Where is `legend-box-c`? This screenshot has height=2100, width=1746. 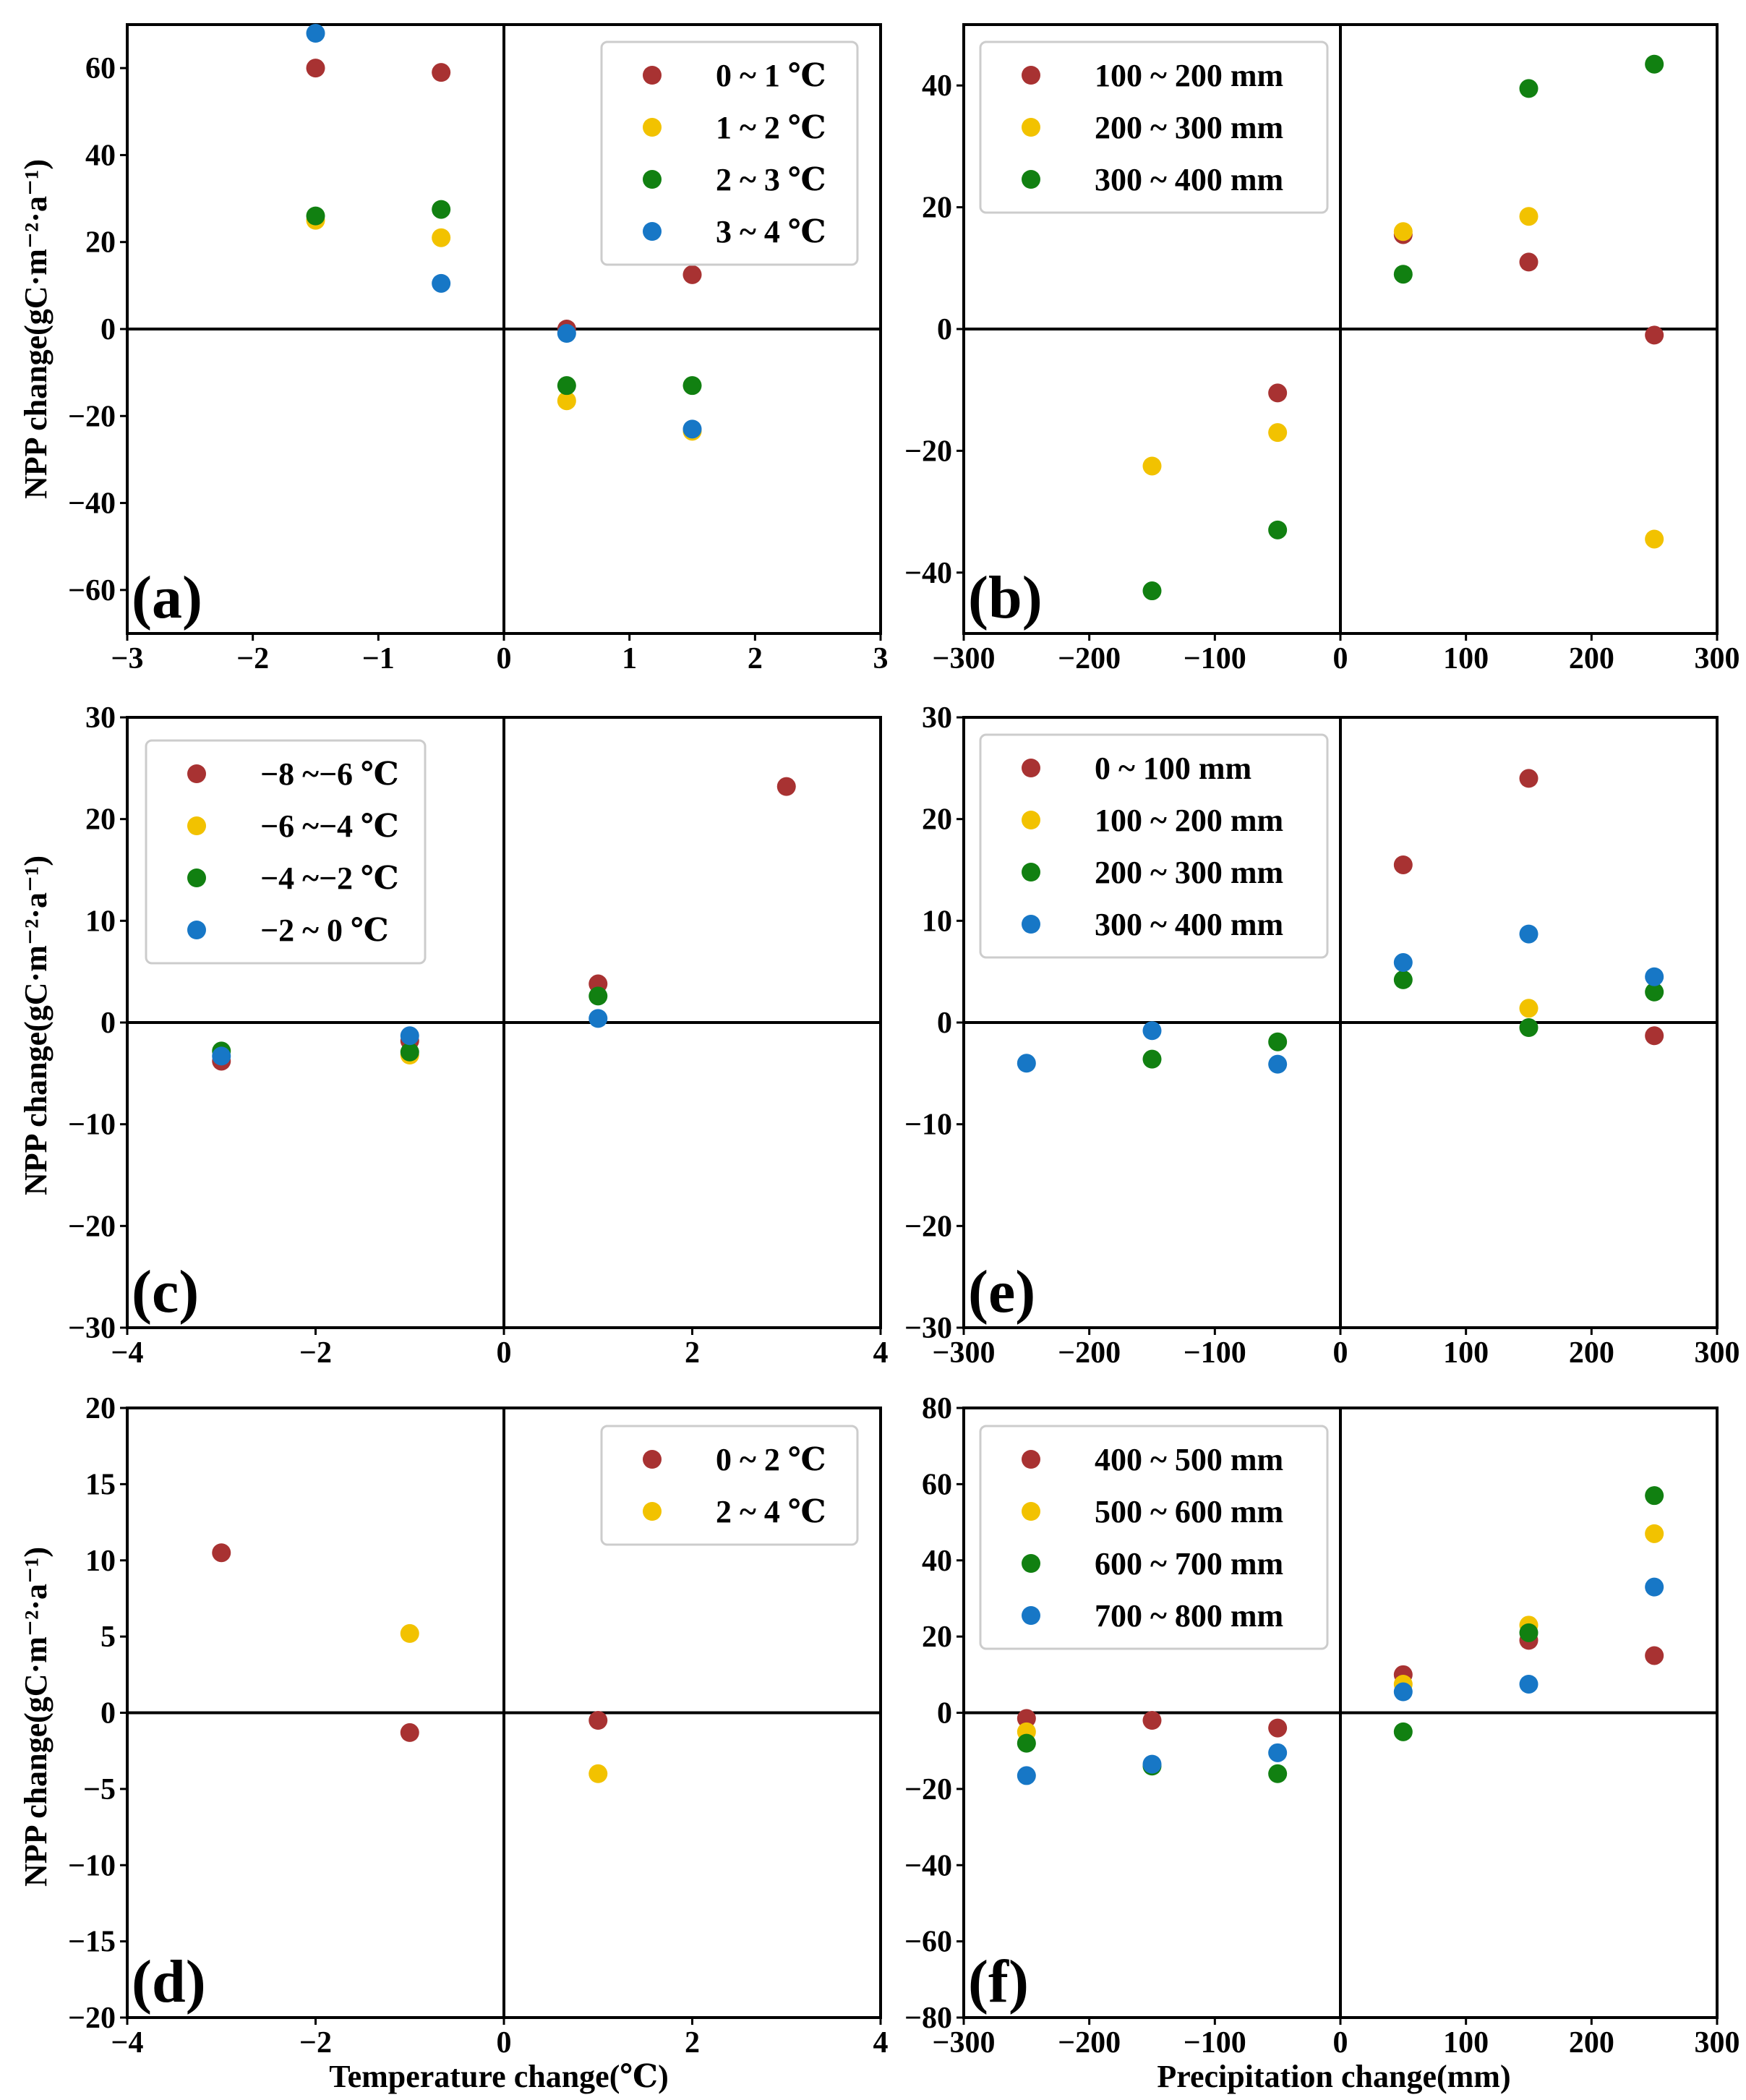
legend-box-c is located at coordinates (286, 852).